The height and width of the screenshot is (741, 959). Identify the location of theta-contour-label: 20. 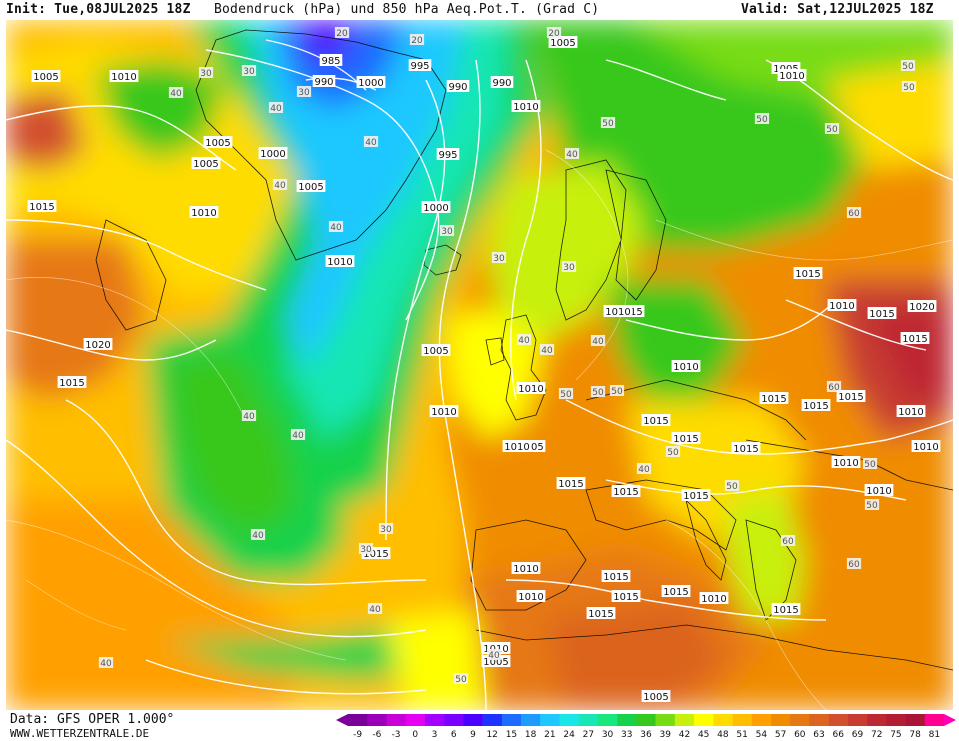
(342, 33).